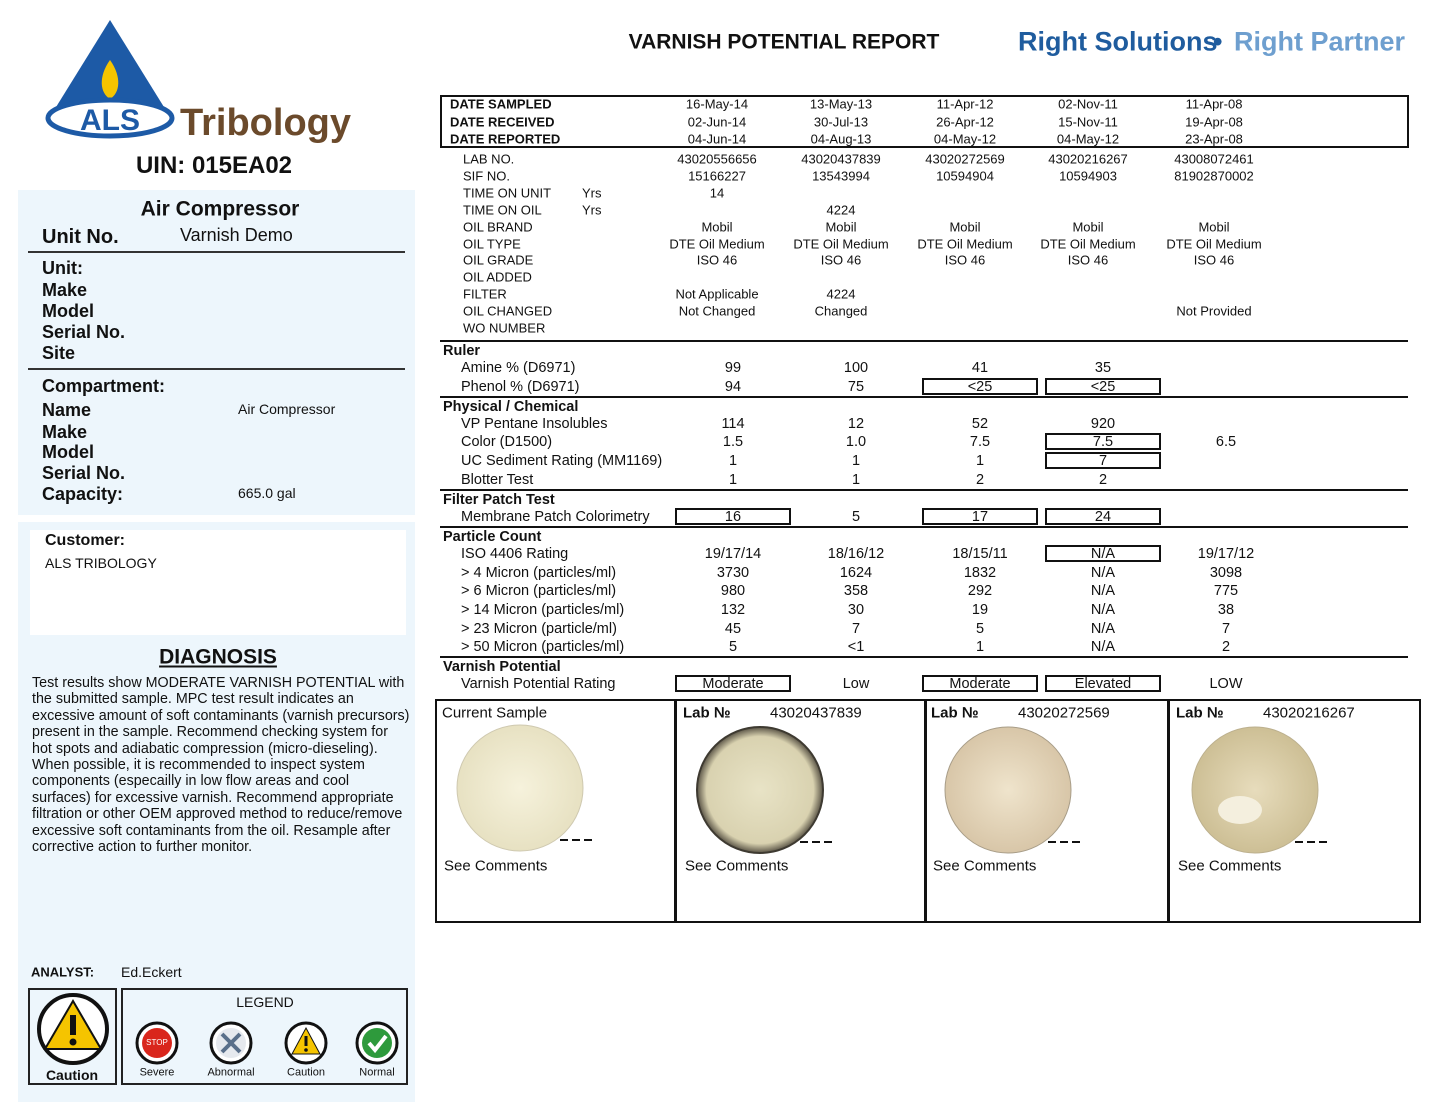  Describe the element at coordinates (104, 386) in the screenshot. I see `compartment-heading: Compartment:` at that location.